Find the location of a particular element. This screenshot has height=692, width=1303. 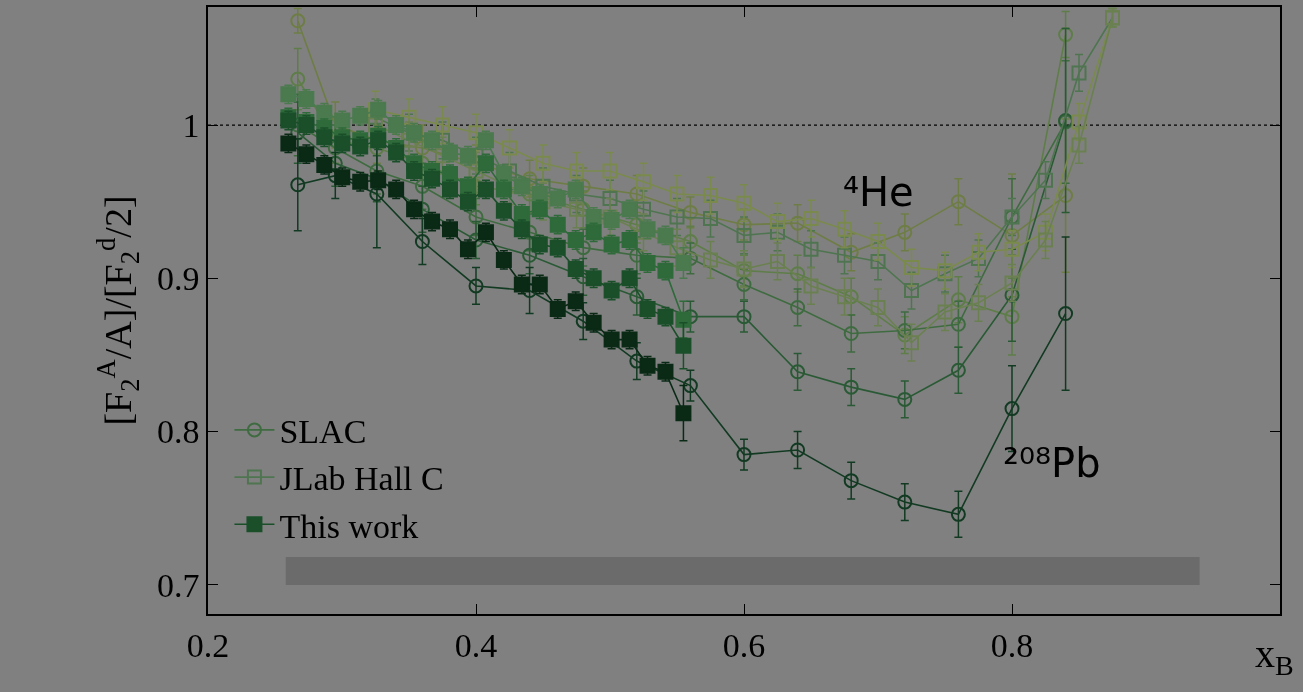

annotation: ⁴He is located at coordinates (878, 192).